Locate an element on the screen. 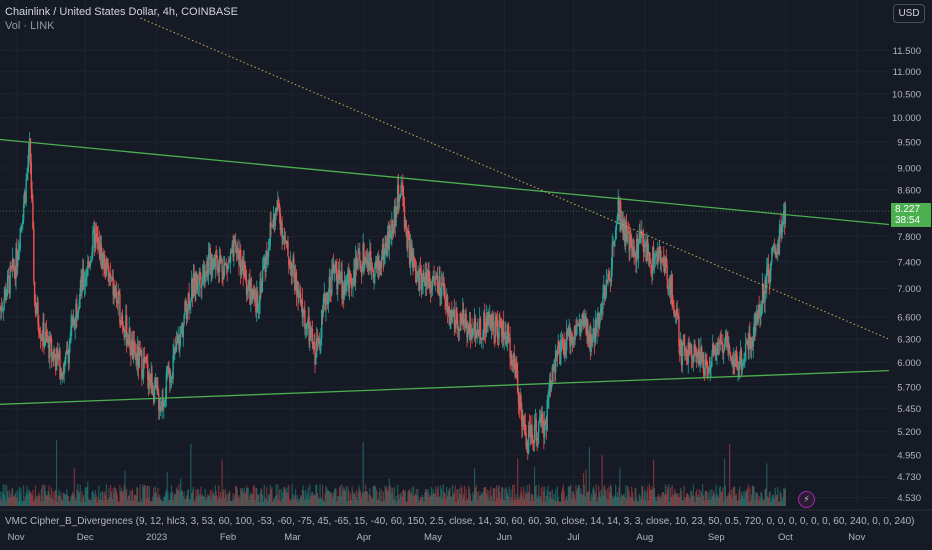 The width and height of the screenshot is (932, 550). y-tick-label: 6.600 is located at coordinates (909, 317).